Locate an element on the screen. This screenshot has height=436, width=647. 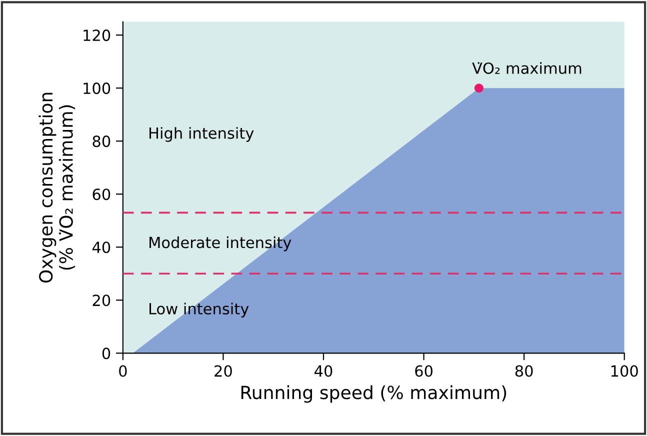
x-tick-label: 0 is located at coordinates (123, 371).